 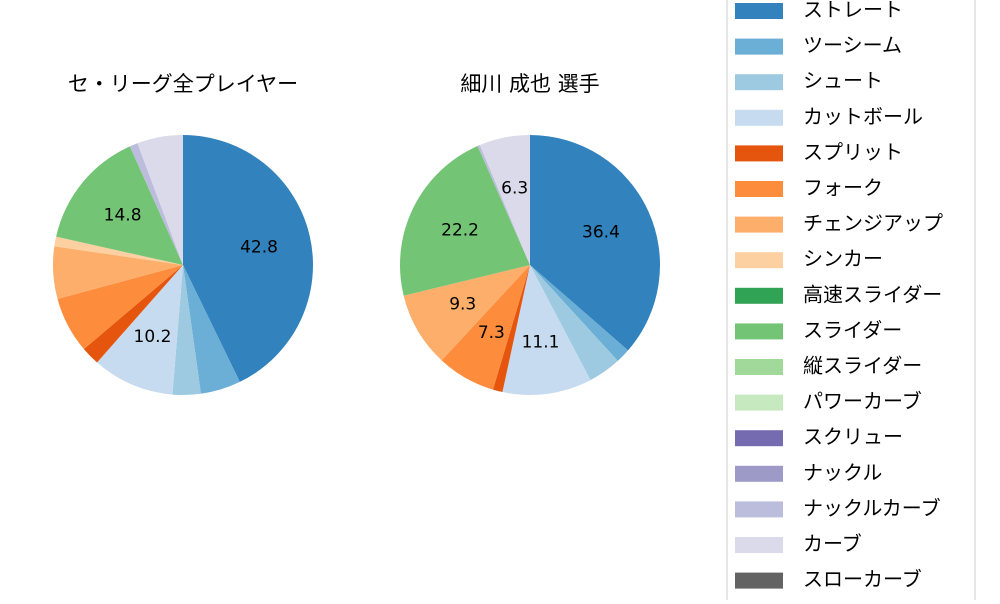 I want to click on legend-label: スライダー, so click(x=852, y=330).